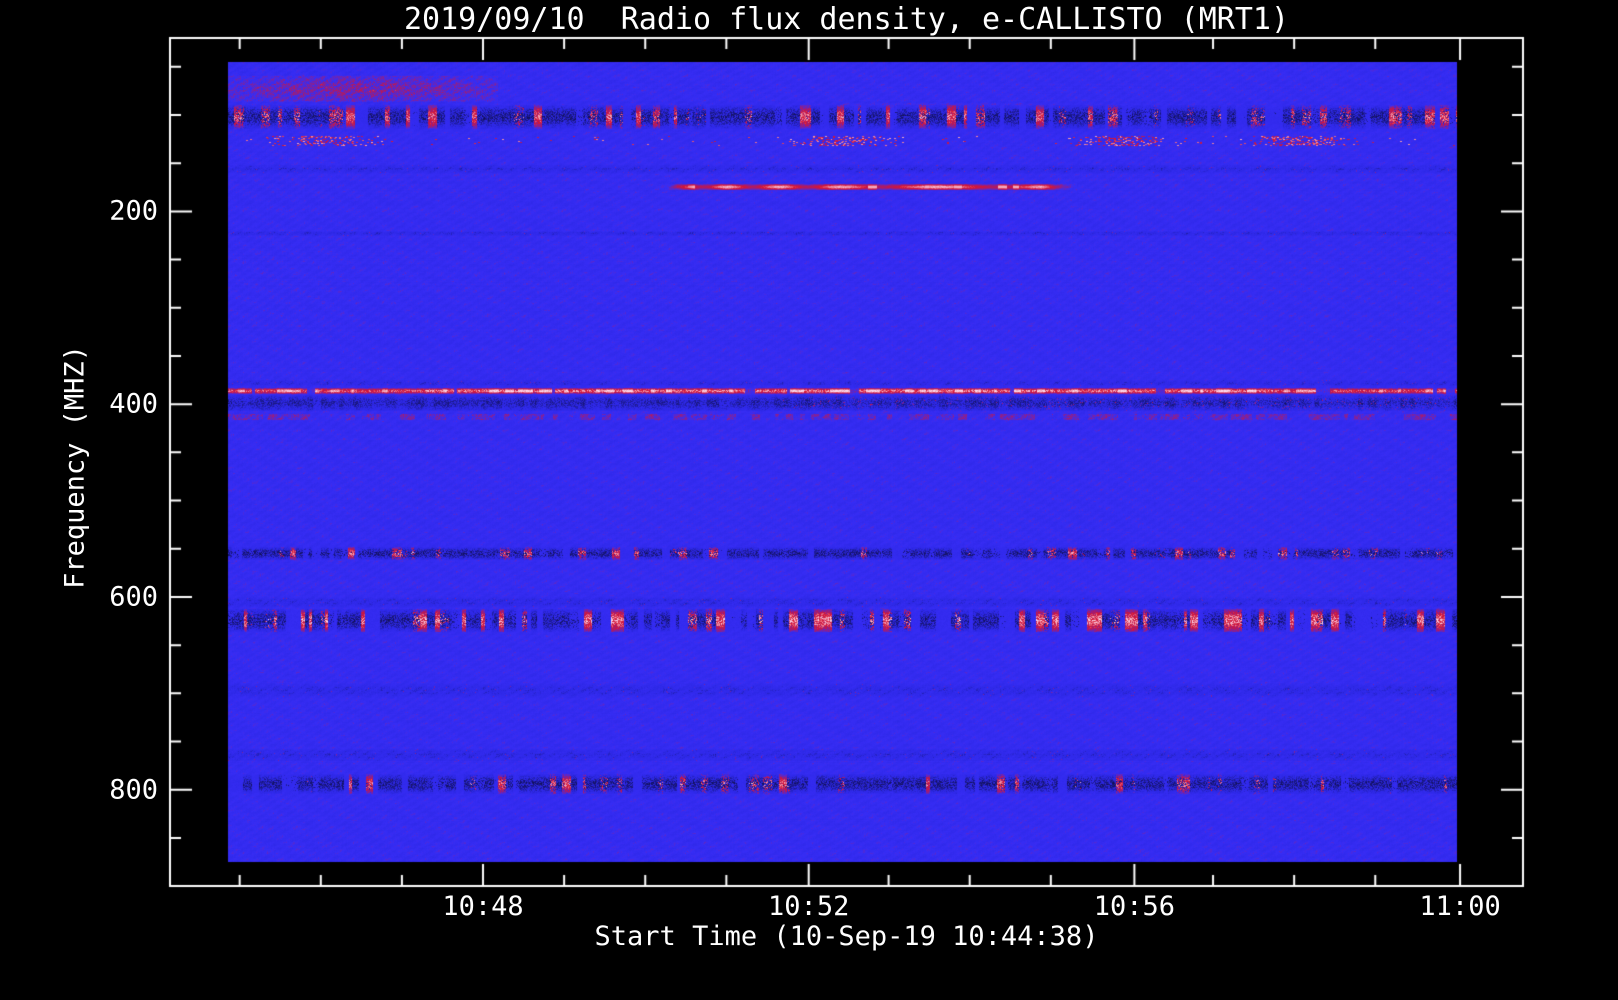  Describe the element at coordinates (483, 906) in the screenshot. I see `x-tick-label: 10:48` at that location.